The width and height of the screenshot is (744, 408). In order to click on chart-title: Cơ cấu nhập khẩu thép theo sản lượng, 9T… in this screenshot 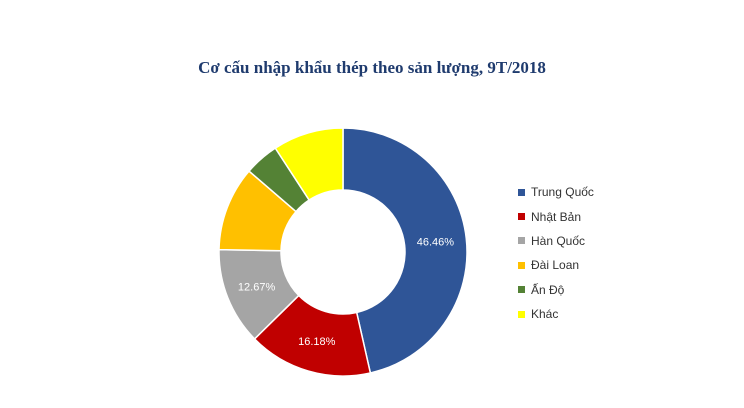, I will do `click(372, 67)`.